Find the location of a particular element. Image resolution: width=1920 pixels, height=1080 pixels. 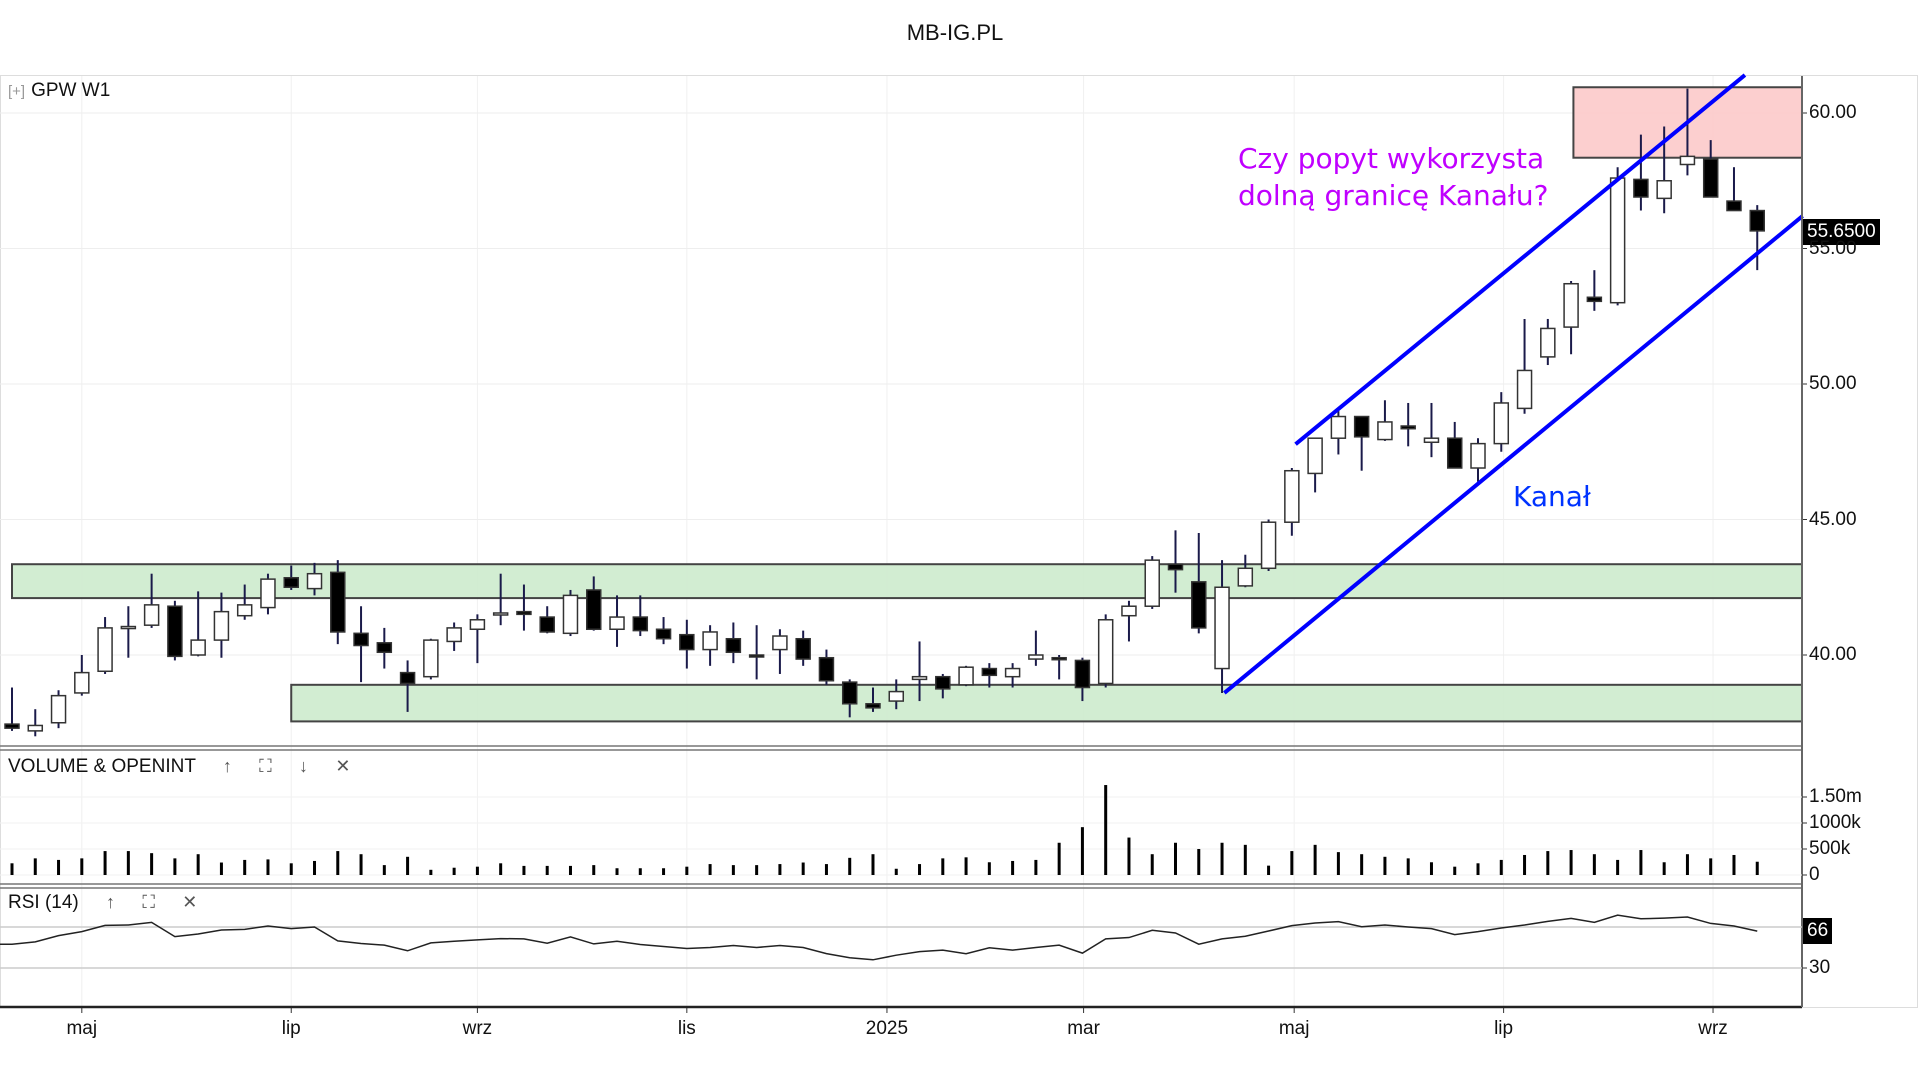

symbol-header: [+] GPW W1 is located at coordinates (59, 91).